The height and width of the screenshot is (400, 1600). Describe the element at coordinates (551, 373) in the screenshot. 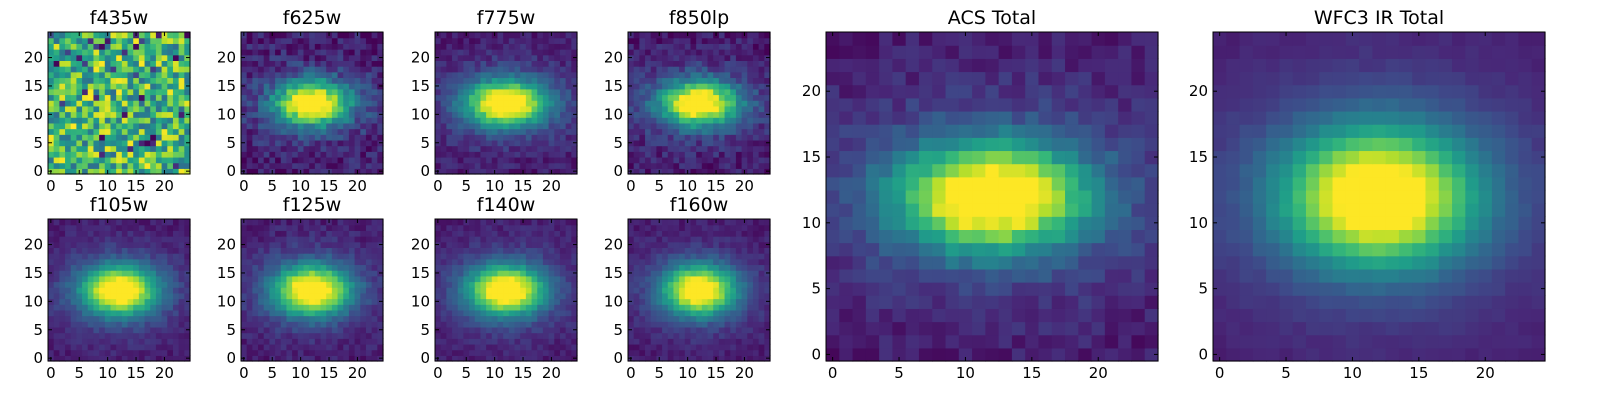

I see `x-tick-label: 20` at that location.